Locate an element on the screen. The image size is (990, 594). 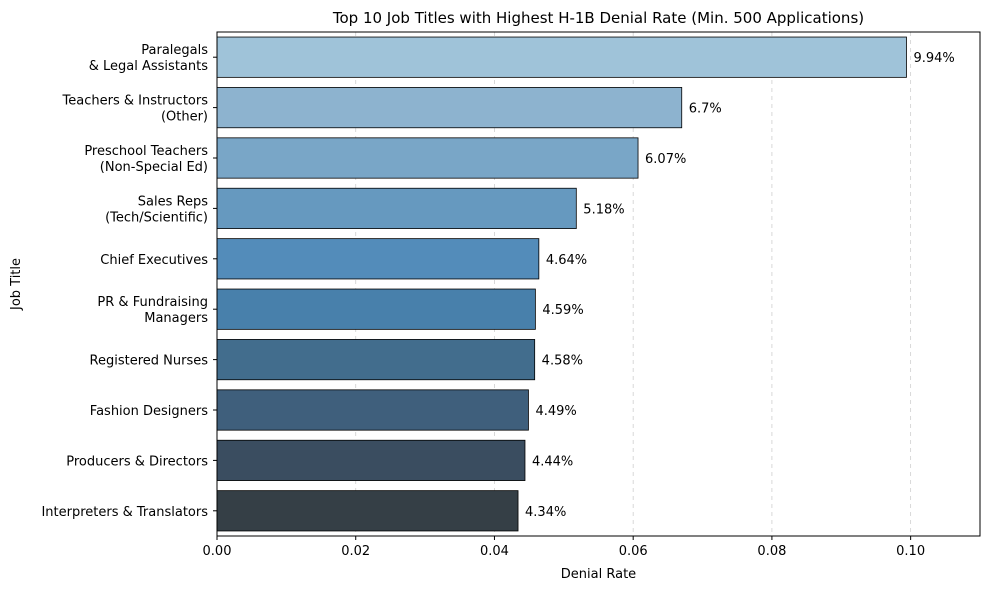
y-tick-label-line: Producers & Directors is located at coordinates (137, 461).